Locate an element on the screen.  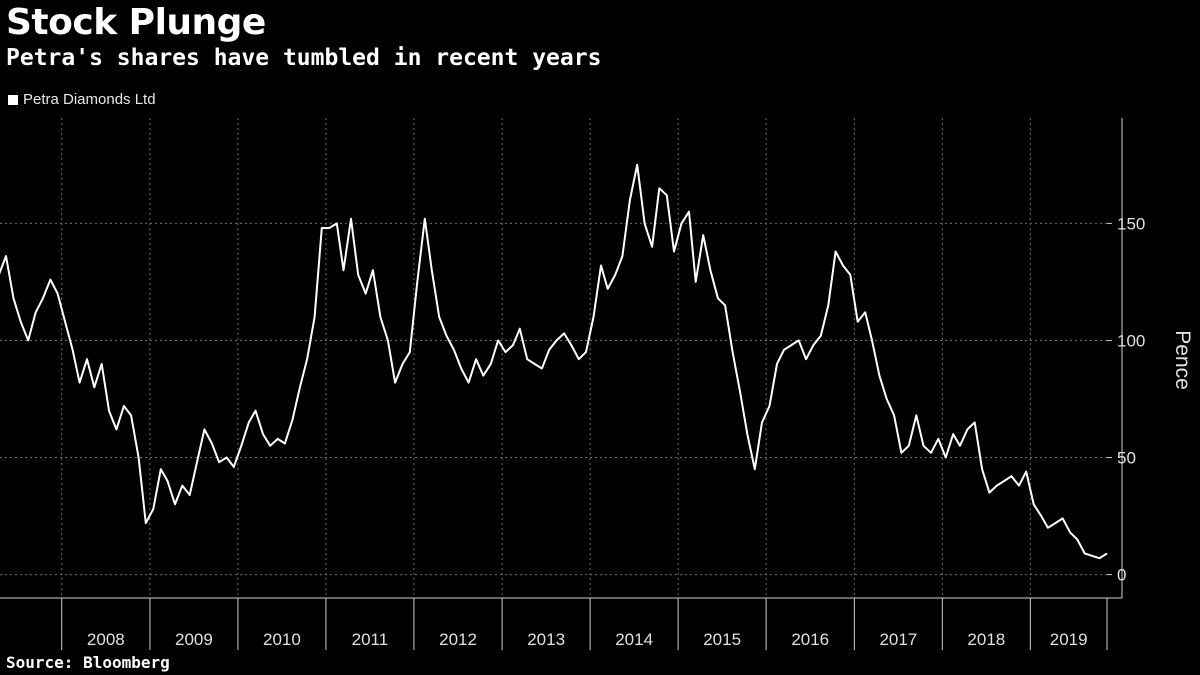
x-tick-label: 2008 is located at coordinates (106, 639).